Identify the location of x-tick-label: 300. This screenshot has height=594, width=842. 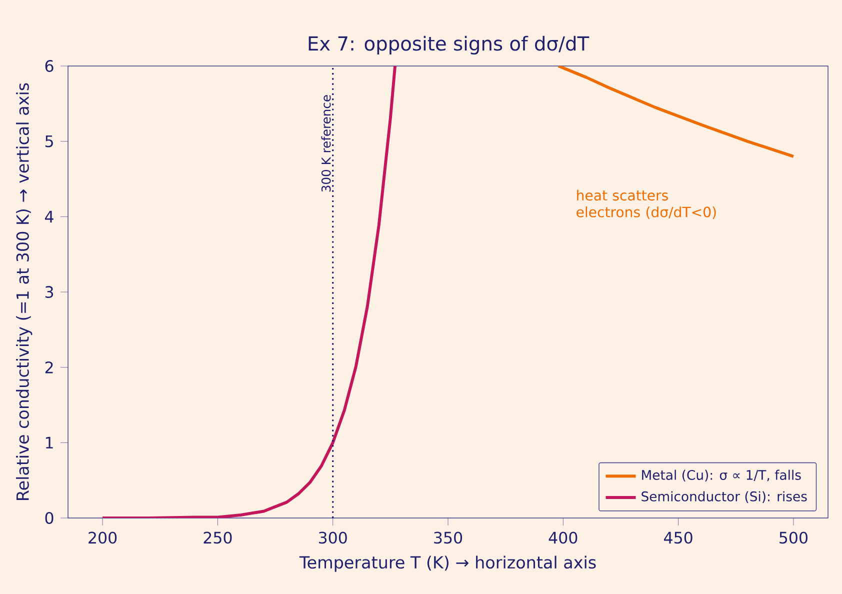
(332, 538).